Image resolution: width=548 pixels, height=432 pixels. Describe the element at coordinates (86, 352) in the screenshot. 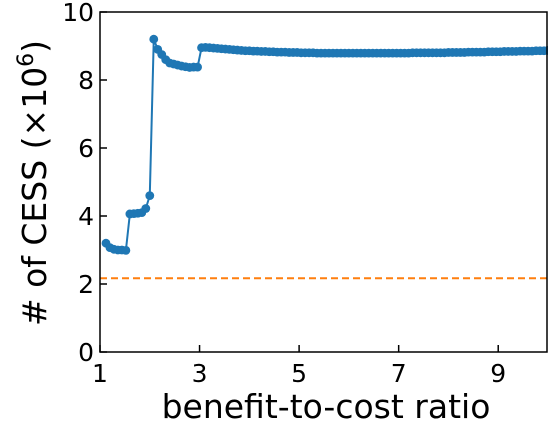

I see `y-tick-label: 0` at that location.